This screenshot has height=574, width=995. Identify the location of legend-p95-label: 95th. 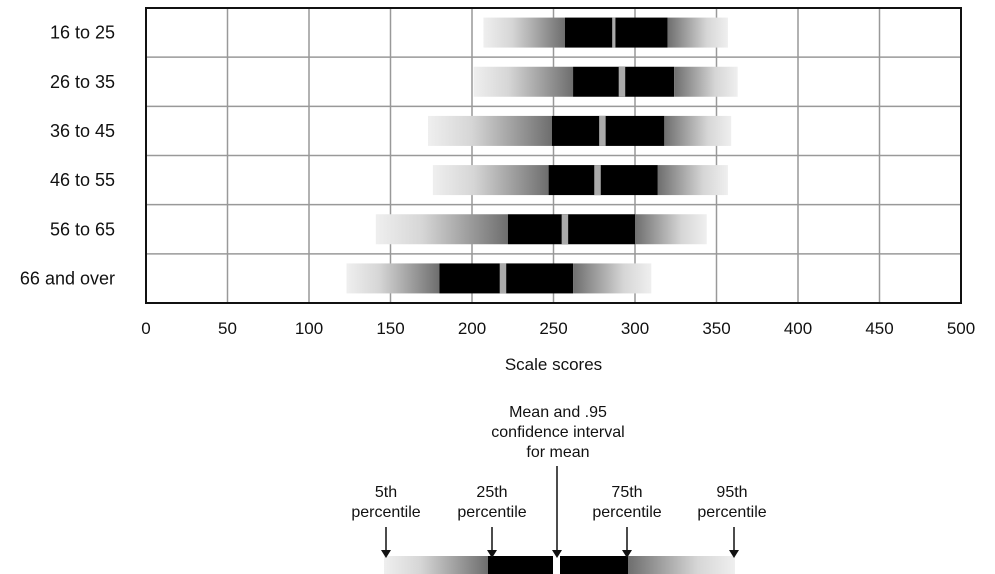
(731, 492).